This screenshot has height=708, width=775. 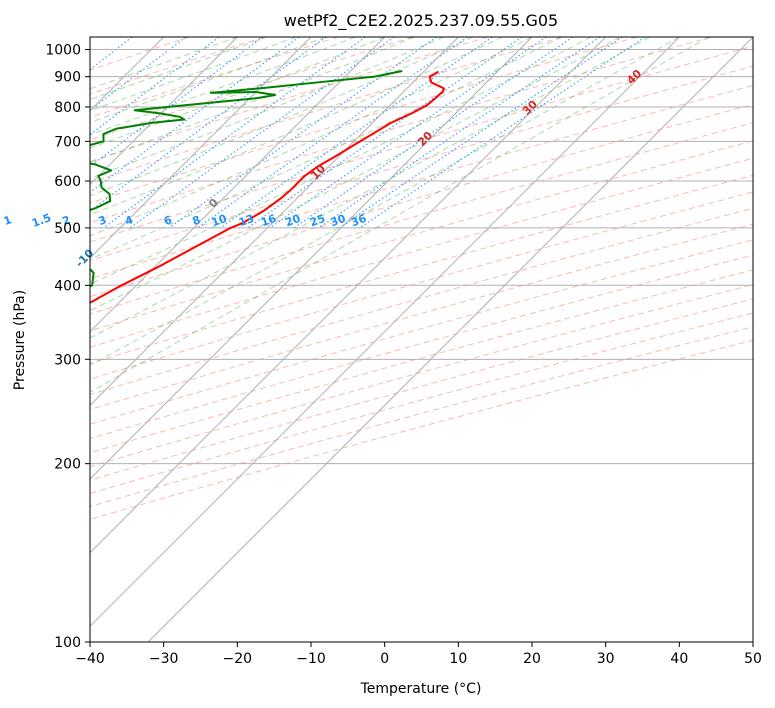 What do you see at coordinates (219, 221) in the screenshot?
I see `mixing-ratio-label: 10` at bounding box center [219, 221].